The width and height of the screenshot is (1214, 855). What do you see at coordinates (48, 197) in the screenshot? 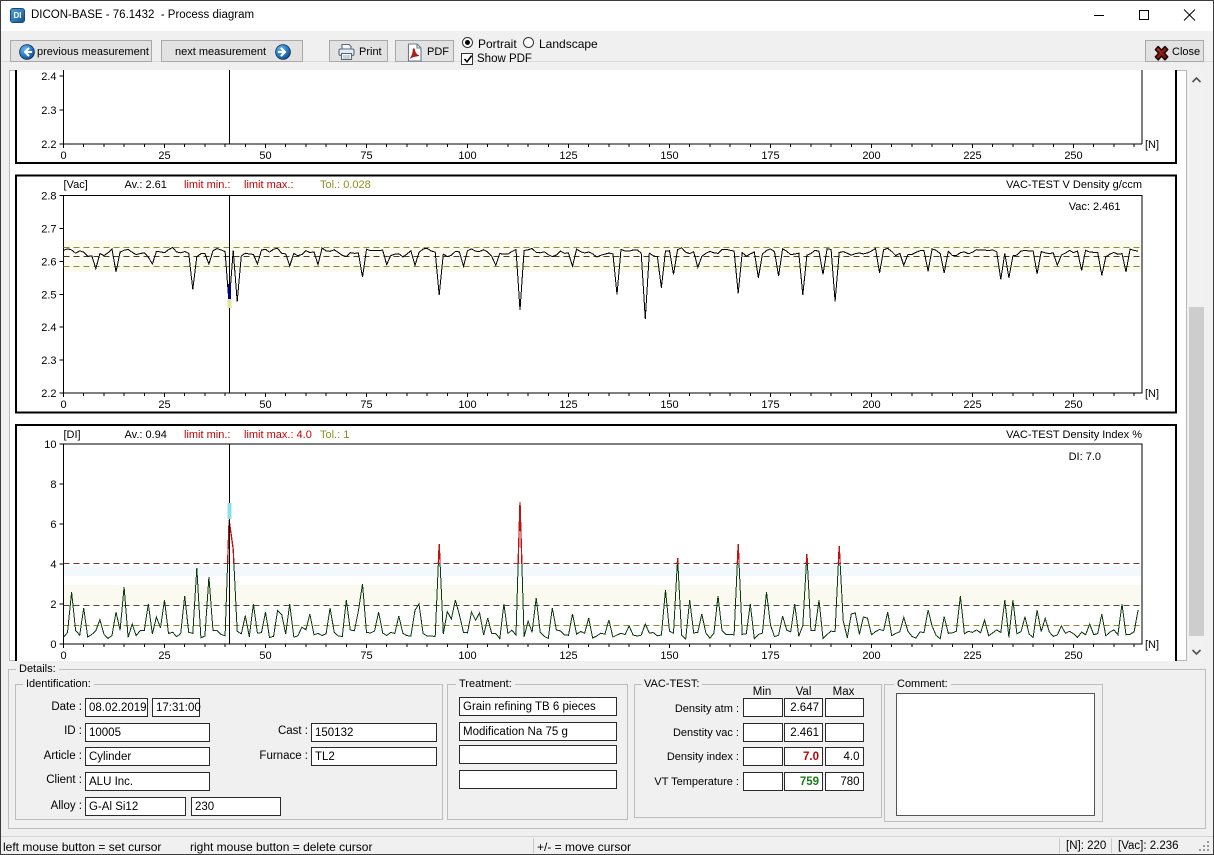
I see `svg-text: 2.8` at bounding box center [48, 197].